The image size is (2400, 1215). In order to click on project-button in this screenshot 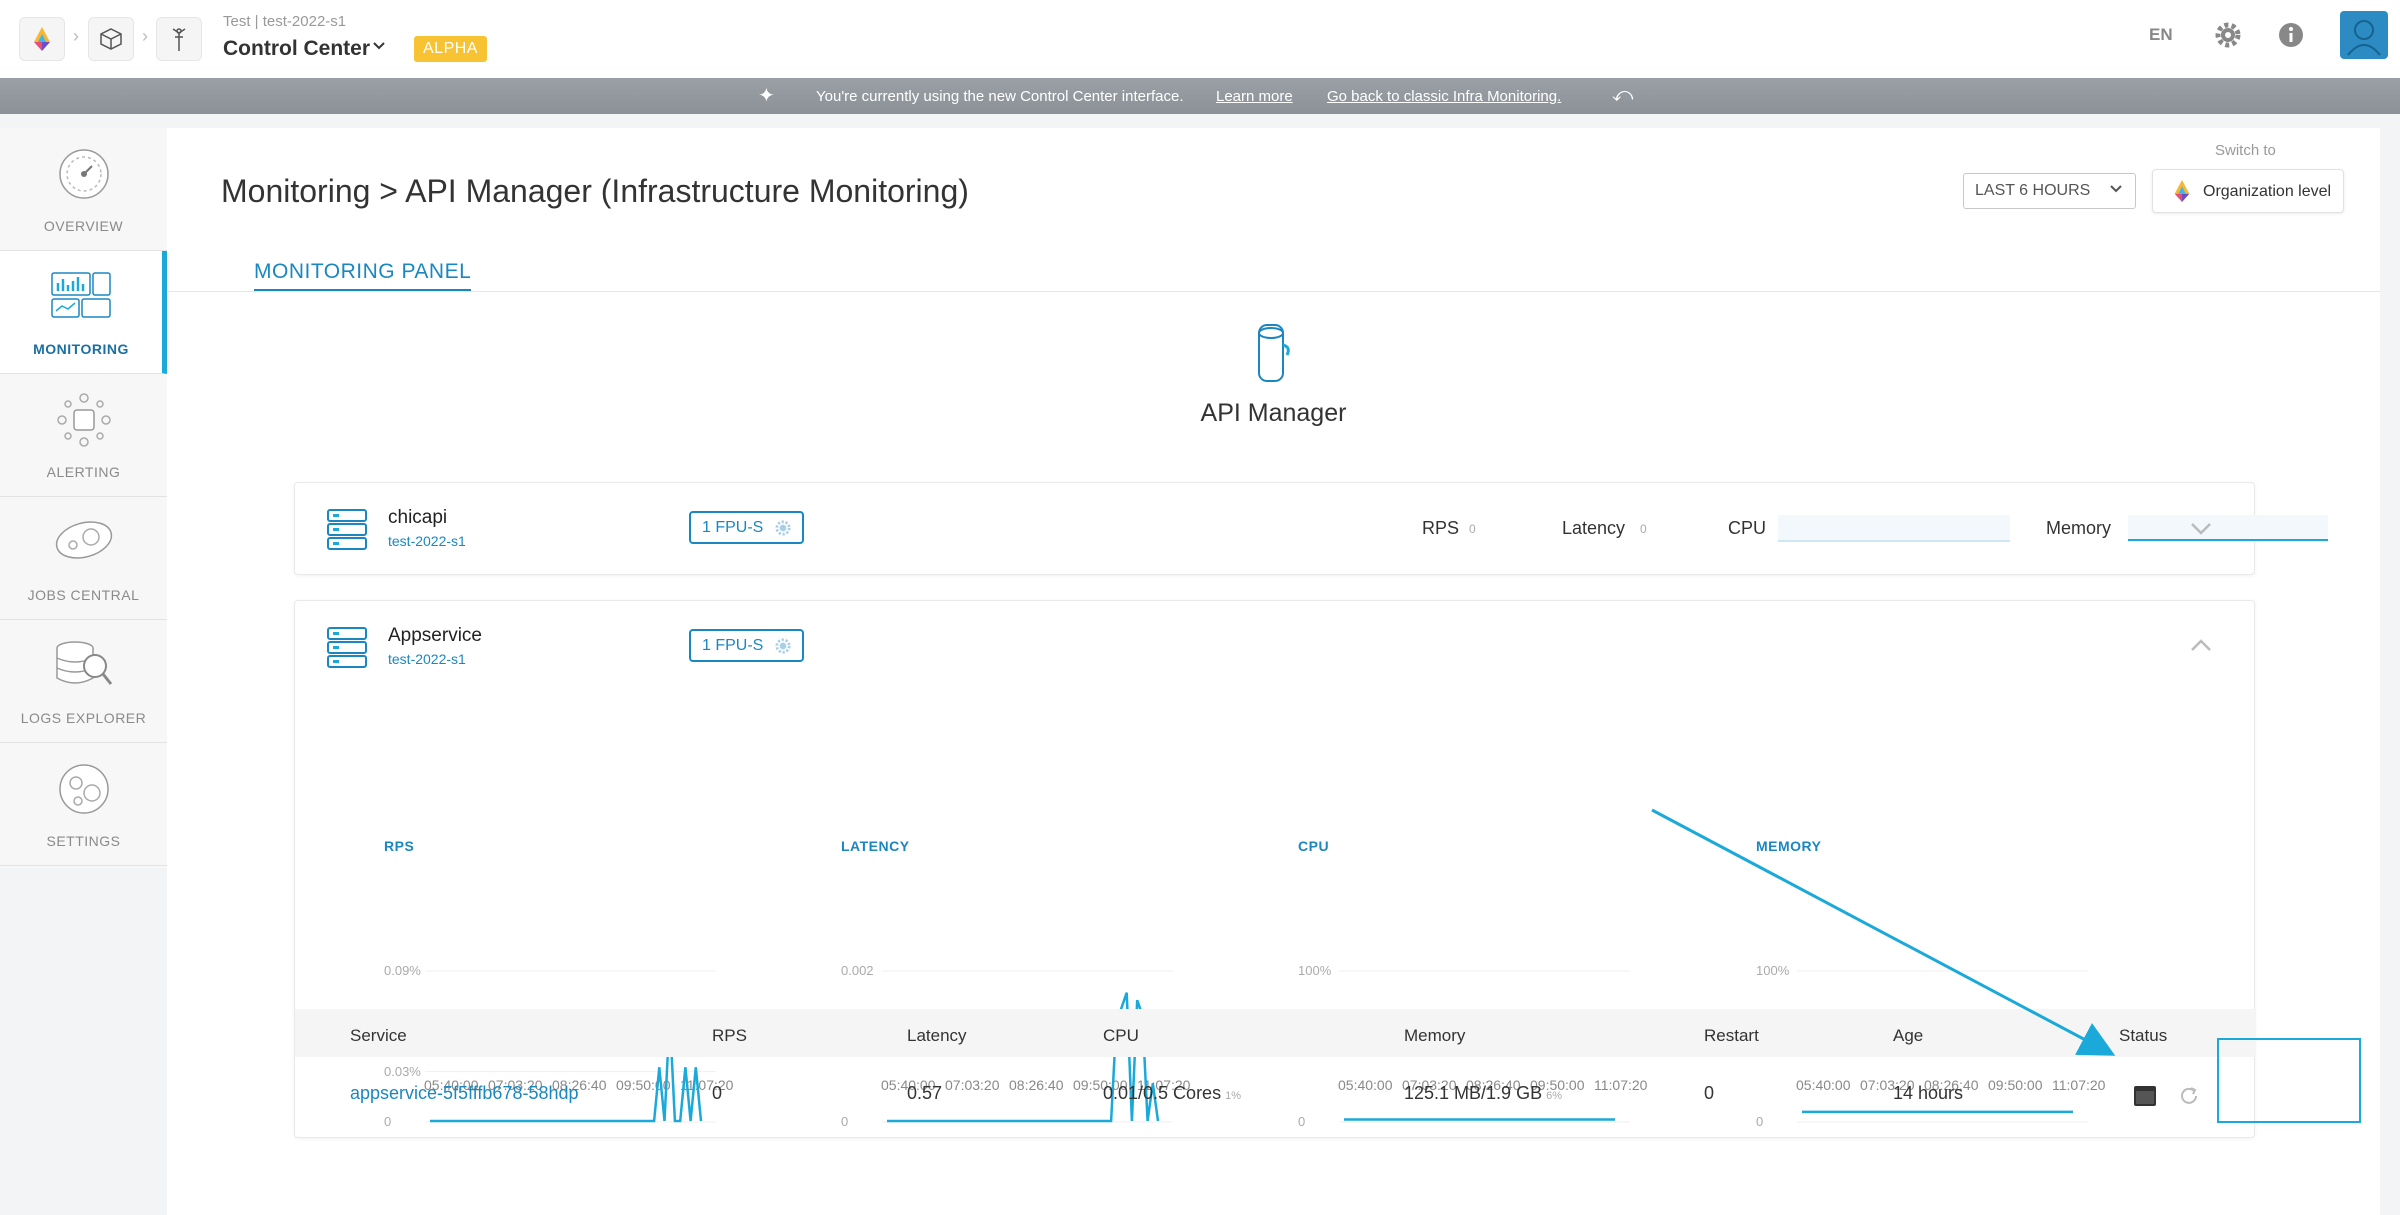, I will do `click(111, 39)`.